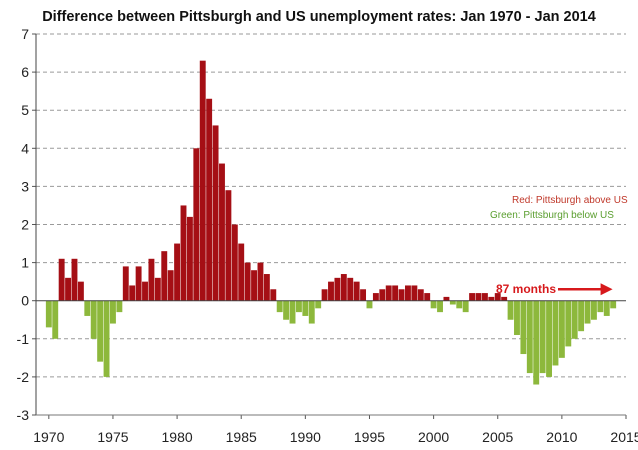  What do you see at coordinates (241, 437) in the screenshot?
I see `x-tick-label: 1985` at bounding box center [241, 437].